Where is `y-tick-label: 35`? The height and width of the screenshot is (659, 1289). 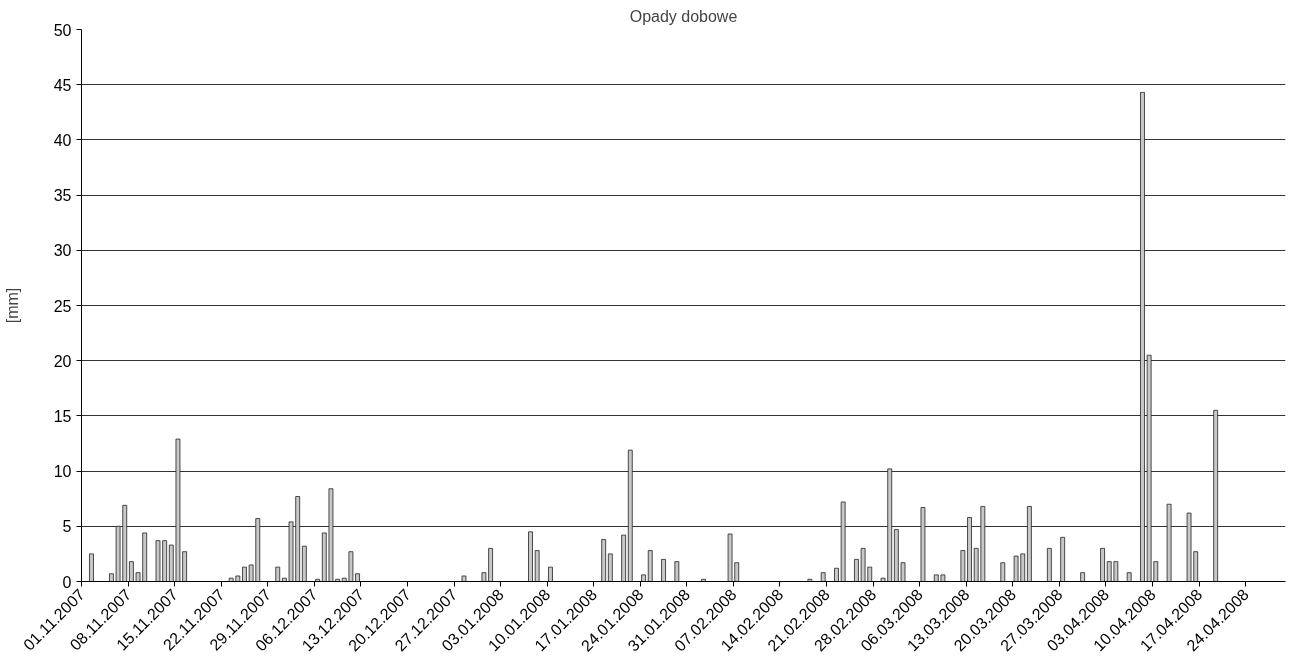
y-tick-label: 35 is located at coordinates (62, 196).